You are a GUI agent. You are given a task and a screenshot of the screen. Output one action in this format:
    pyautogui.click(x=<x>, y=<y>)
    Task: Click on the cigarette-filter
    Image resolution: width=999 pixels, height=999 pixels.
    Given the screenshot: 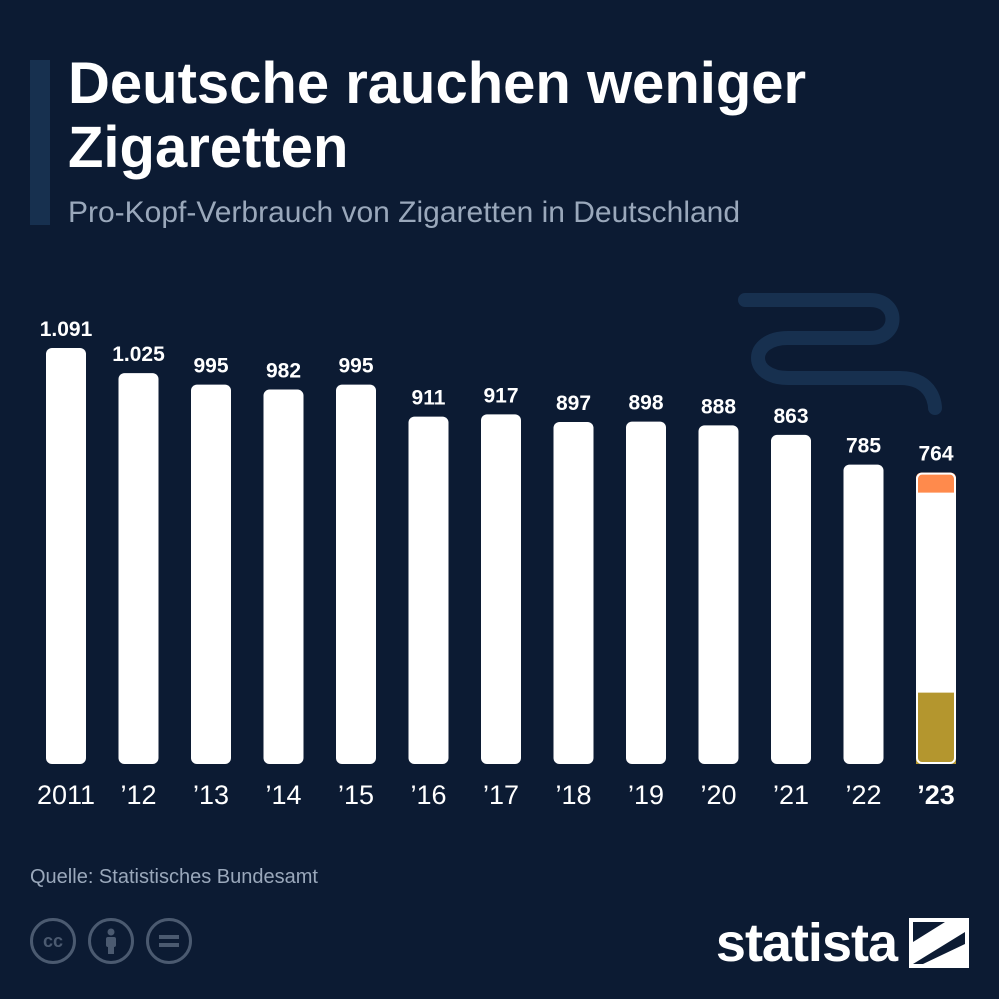 What is the action you would take?
    pyautogui.click(x=936, y=728)
    